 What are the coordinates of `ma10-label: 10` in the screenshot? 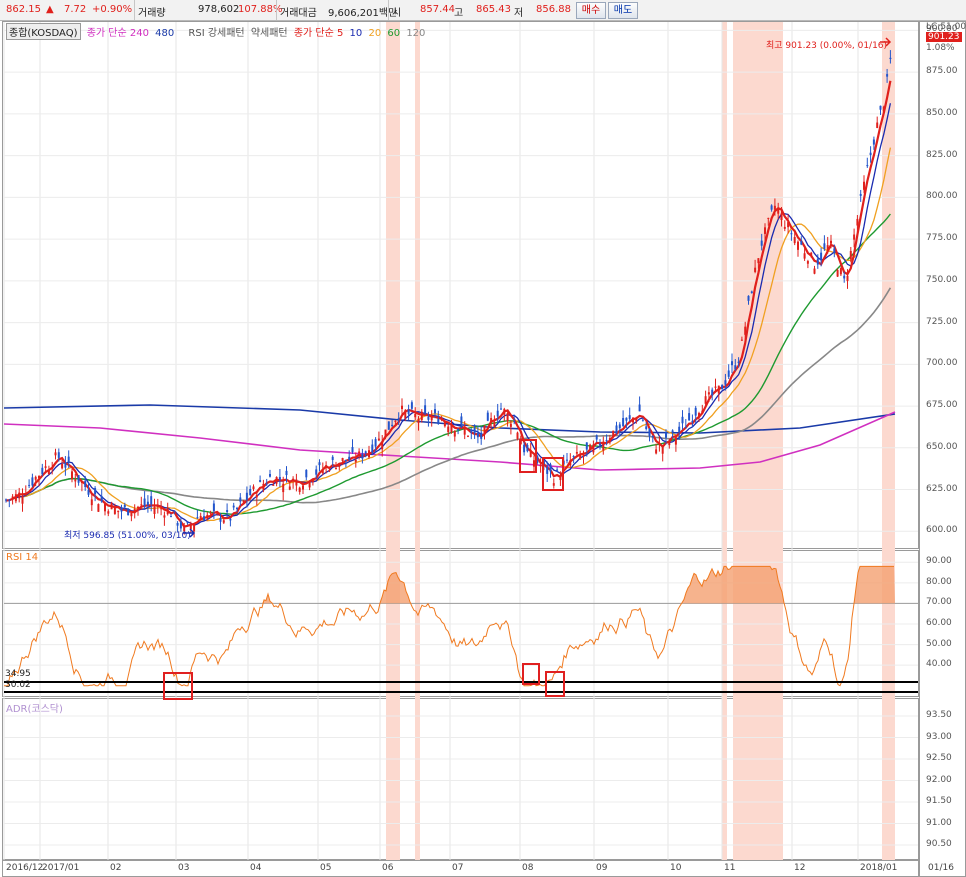 It's located at (356, 33).